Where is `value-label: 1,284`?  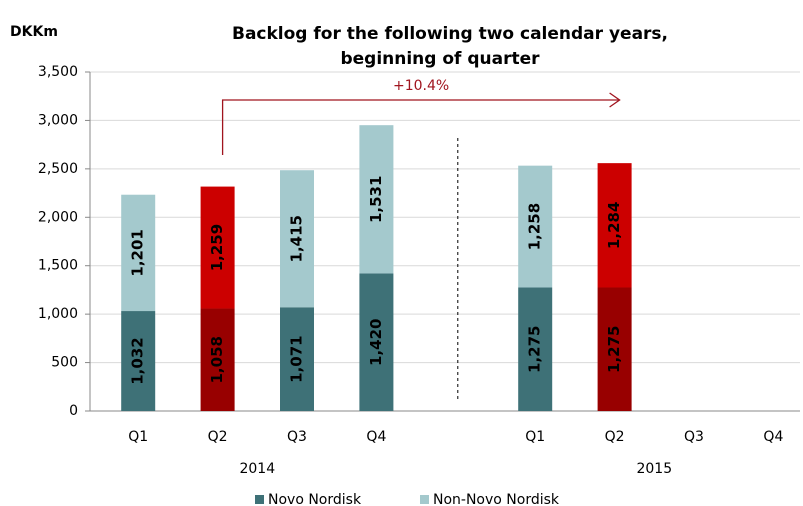 value-label: 1,284 is located at coordinates (614, 225).